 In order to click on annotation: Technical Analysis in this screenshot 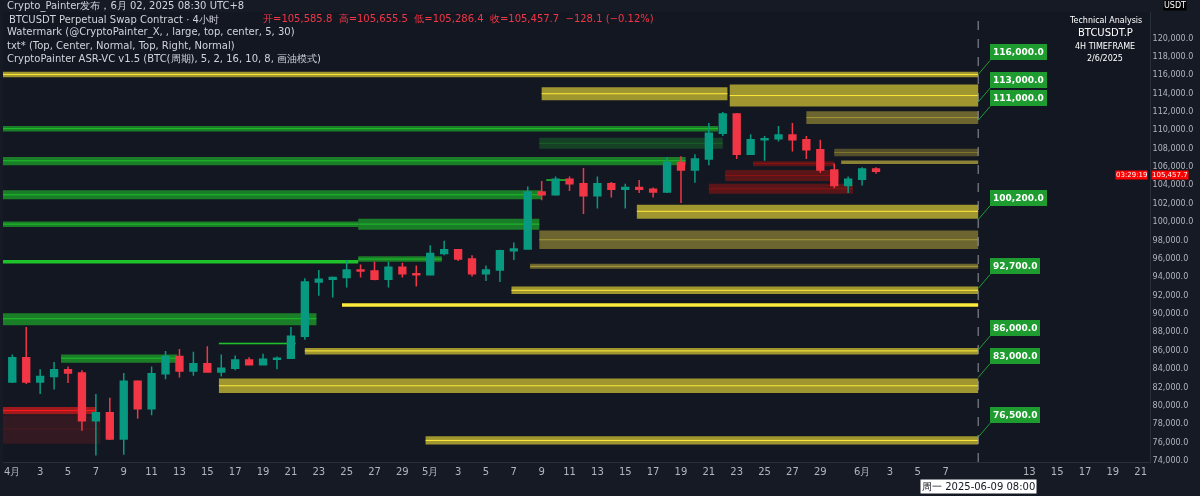, I will do `click(1106, 20)`.